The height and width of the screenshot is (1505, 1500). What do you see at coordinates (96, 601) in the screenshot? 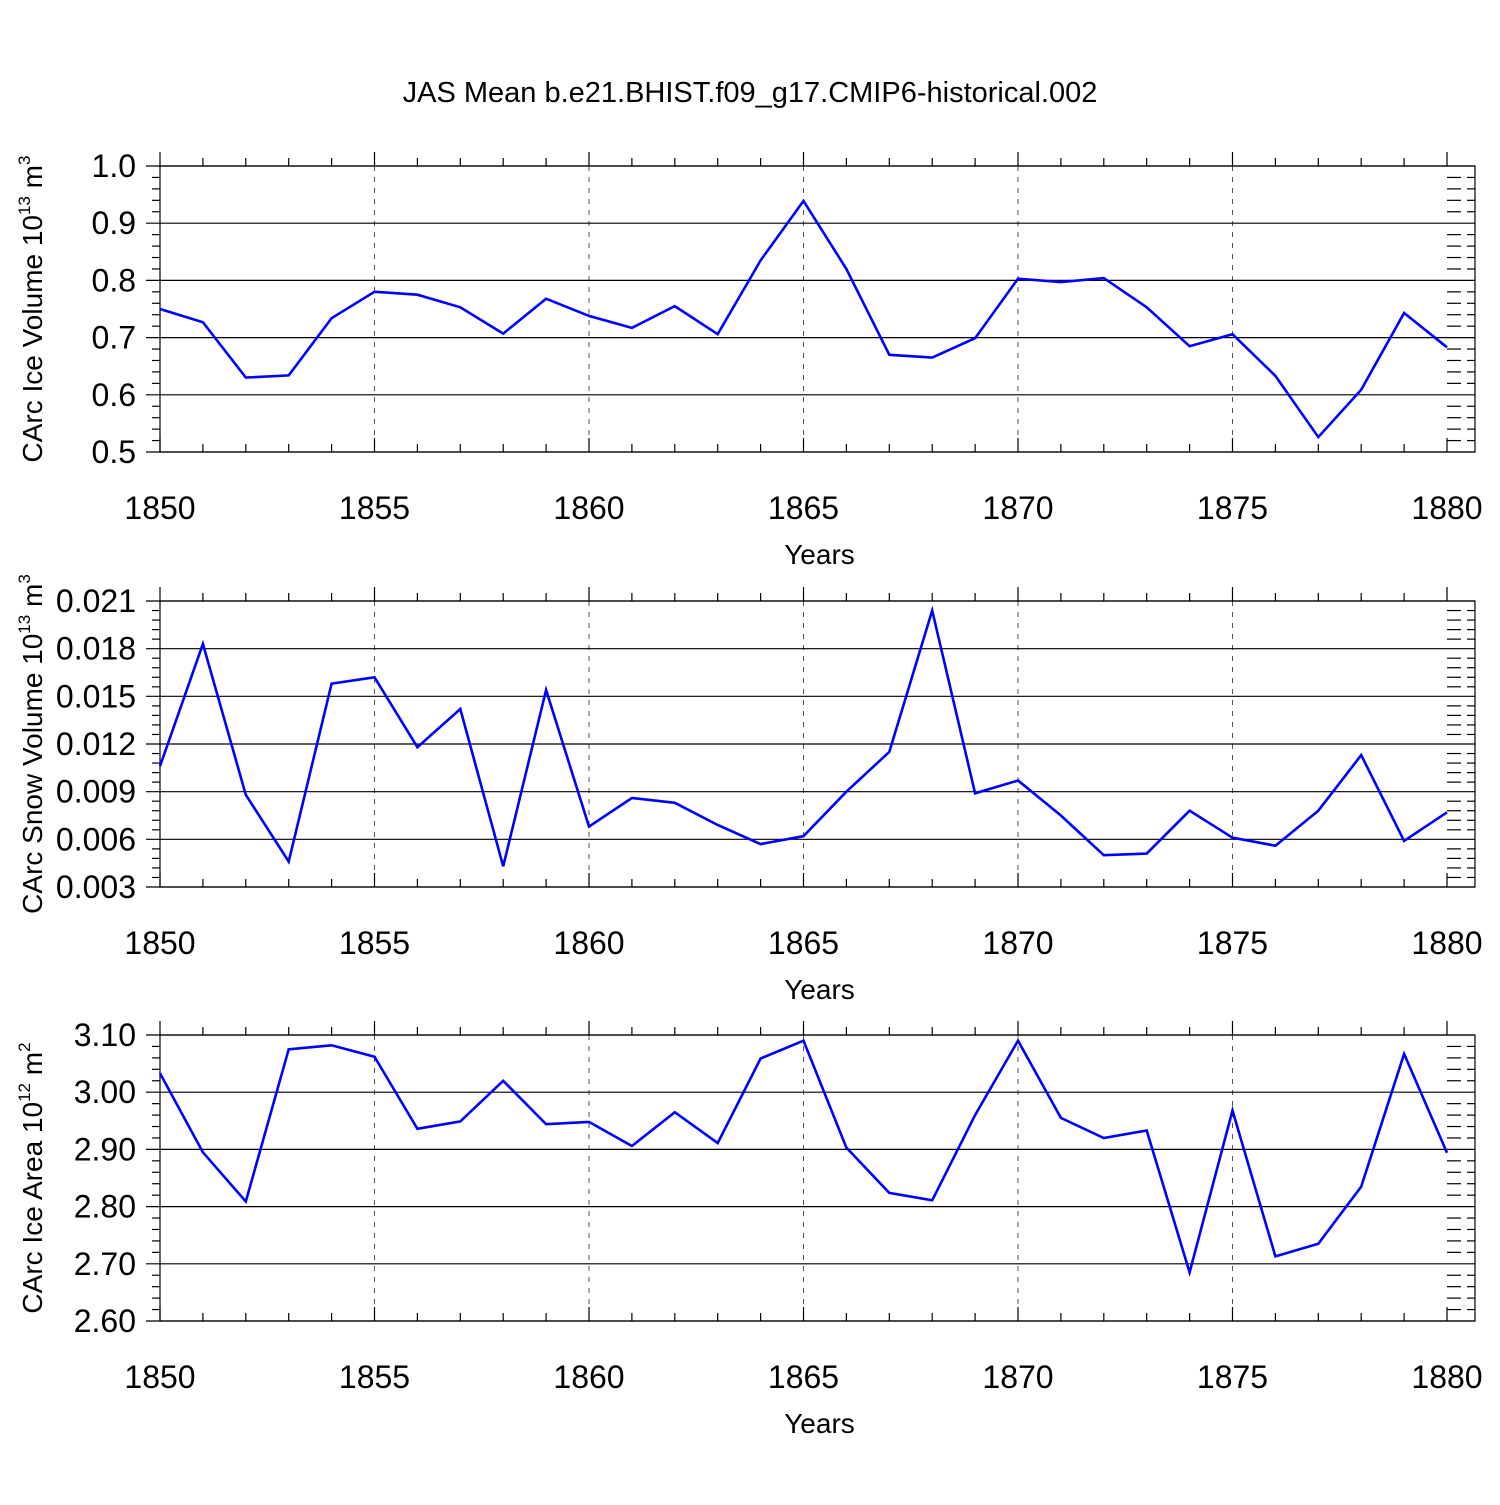
I see `panel-2-y-tick-label: 0.021` at bounding box center [96, 601].